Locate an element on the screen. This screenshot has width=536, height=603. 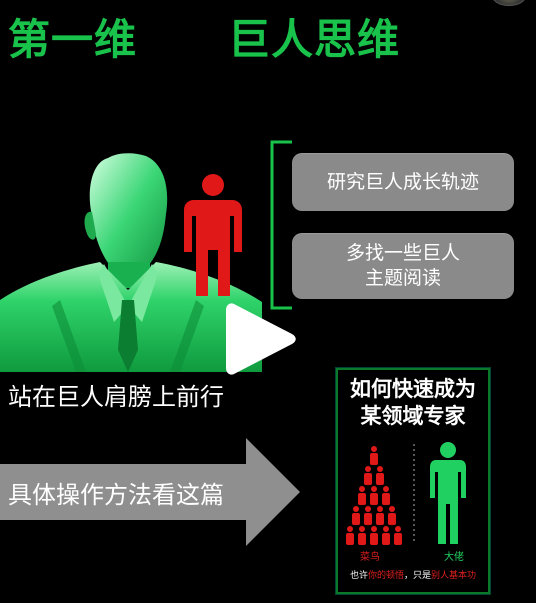
person-icon is located at coordinates (213, 235).